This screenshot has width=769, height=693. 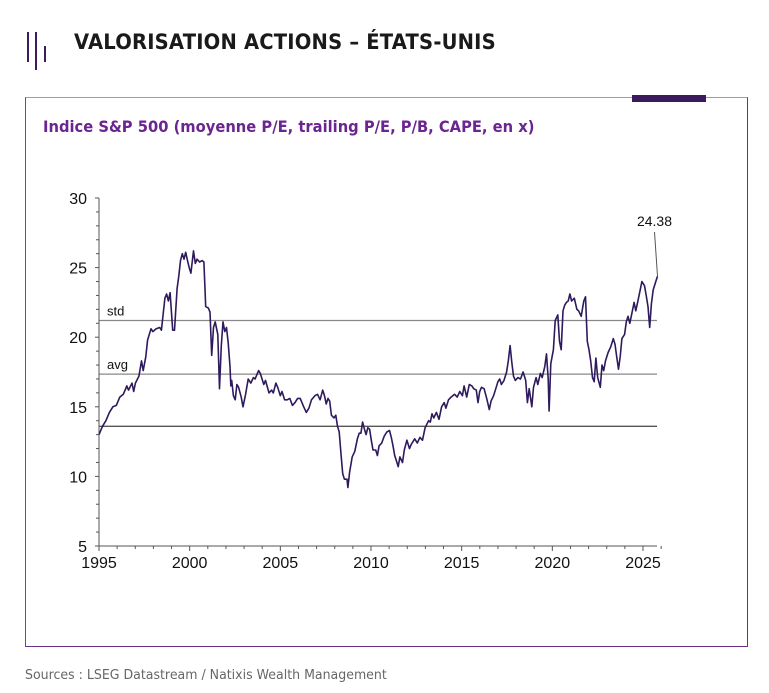 I want to click on y-tick-label: 25, so click(x=78, y=269).